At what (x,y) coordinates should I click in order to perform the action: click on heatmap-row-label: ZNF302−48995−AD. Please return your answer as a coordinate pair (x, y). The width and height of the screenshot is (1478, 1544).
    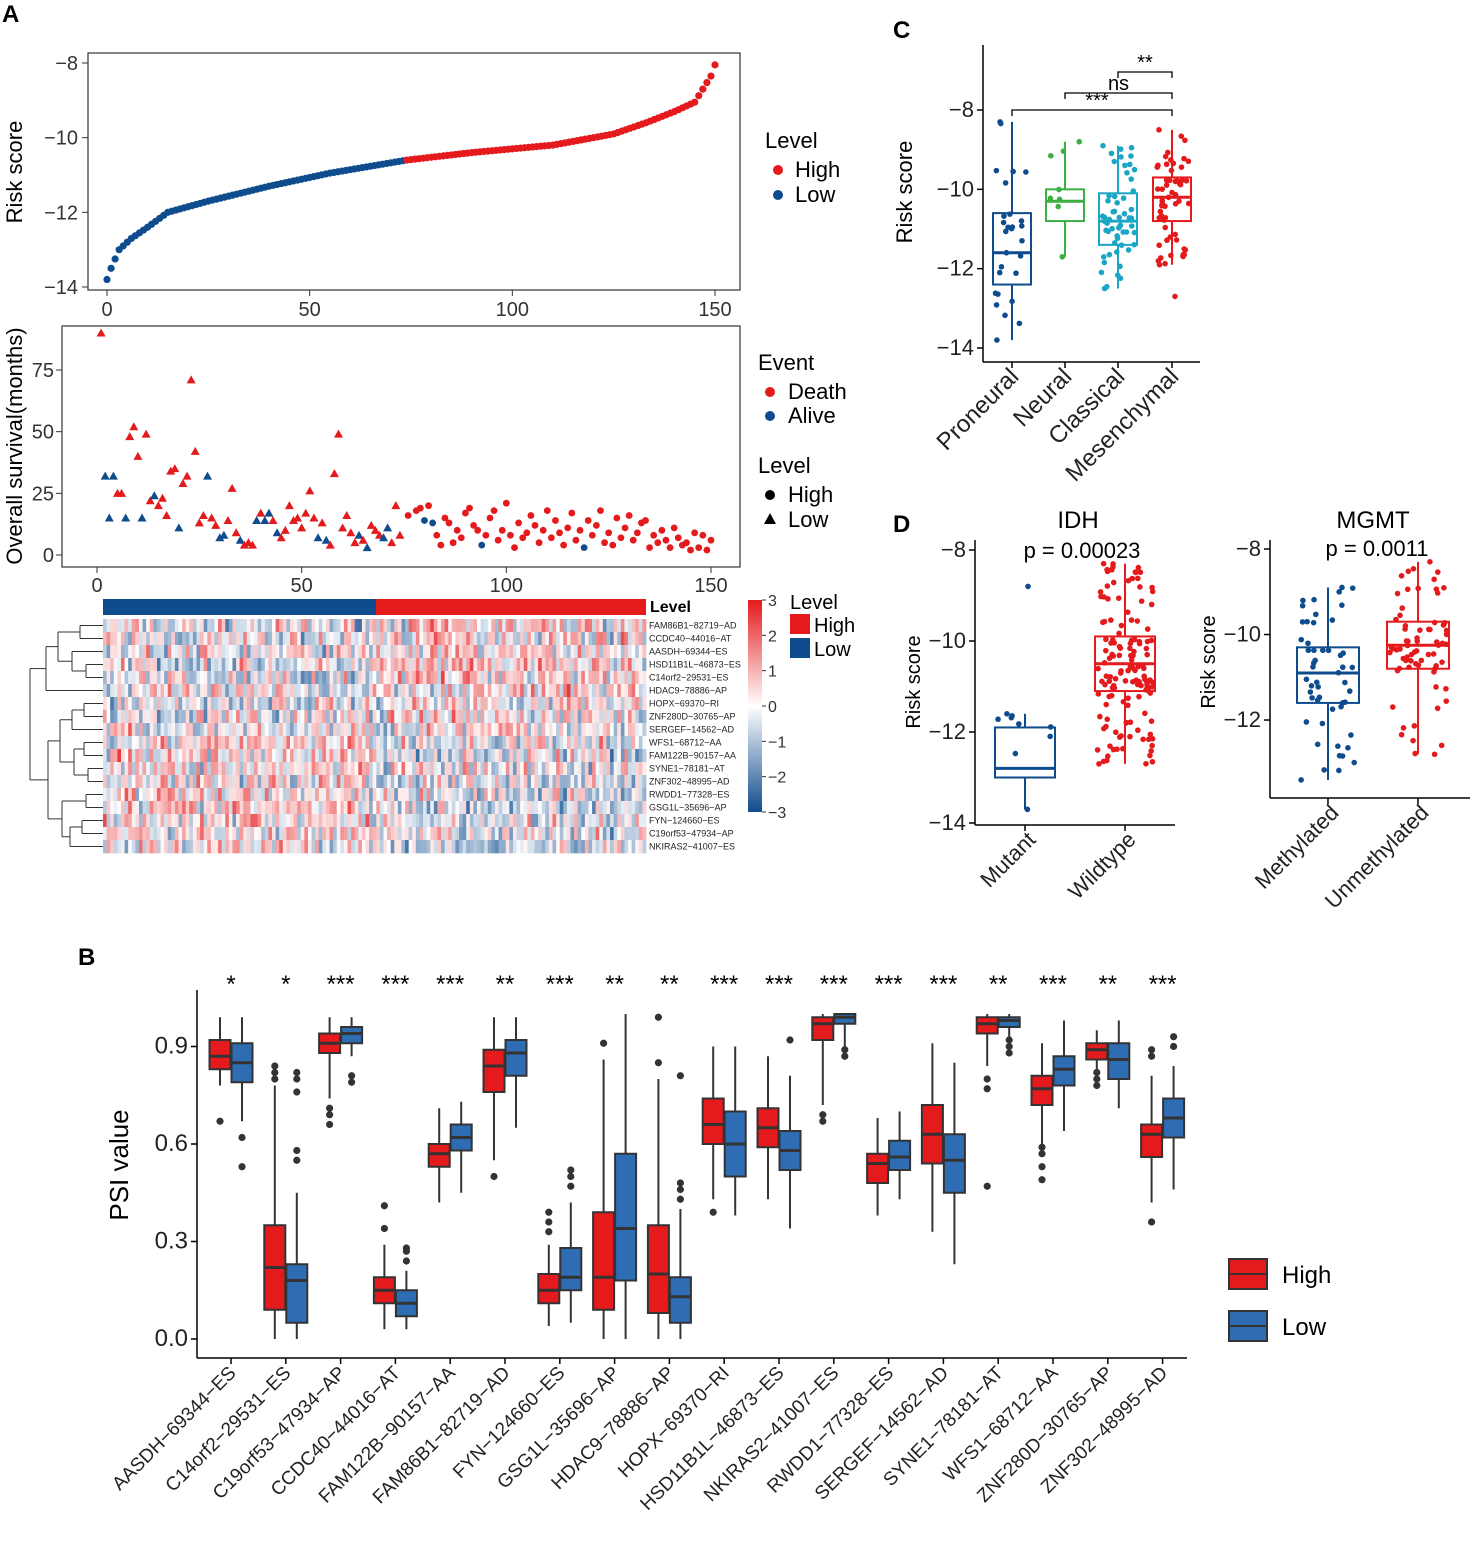
    Looking at the image, I should click on (689, 782).